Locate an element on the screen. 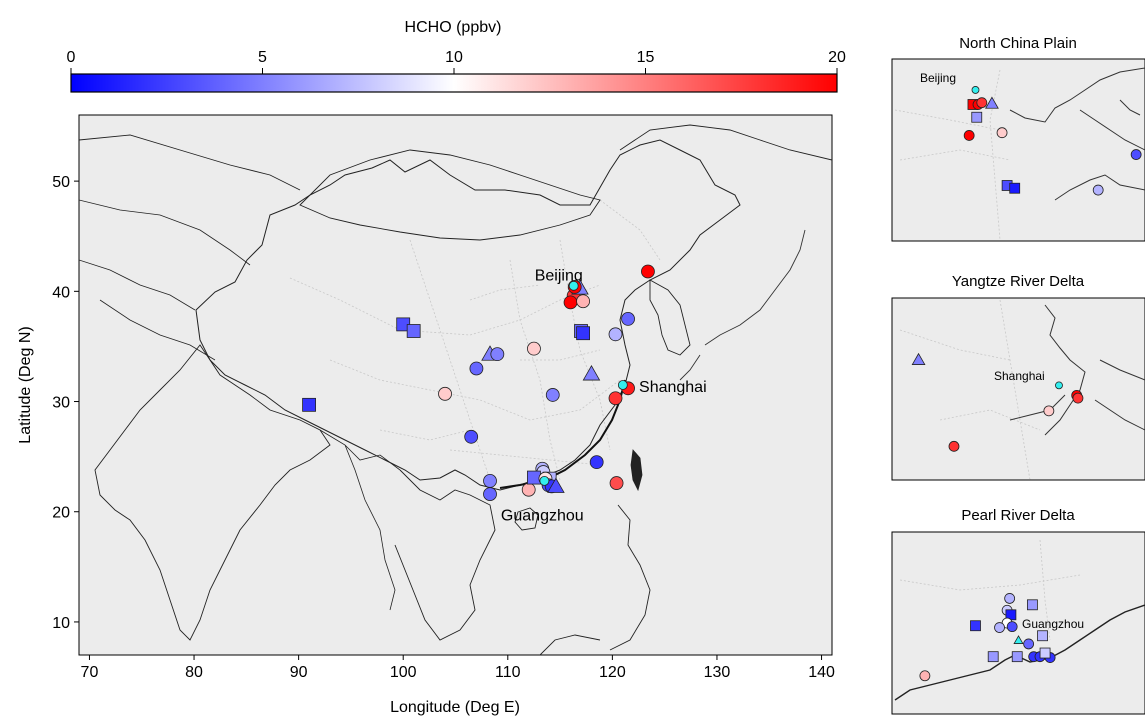 This screenshot has height=720, width=1145. inset-title: Pearl River Delta is located at coordinates (1018, 515).